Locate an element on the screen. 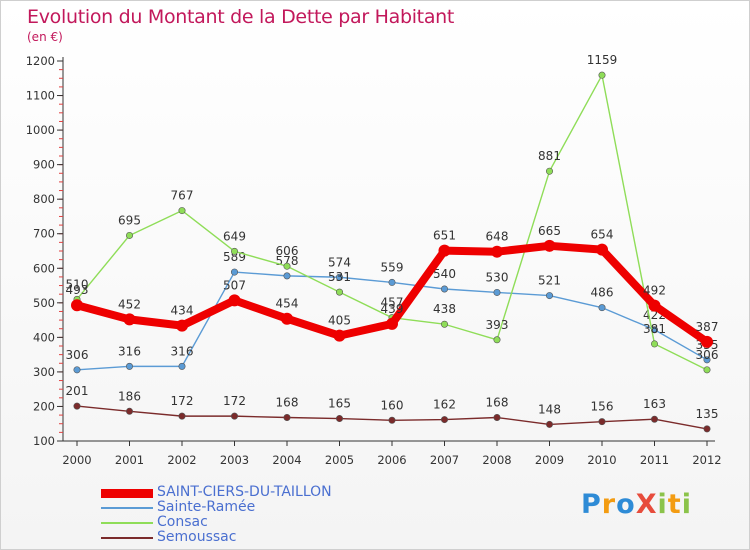 The height and width of the screenshot is (550, 750). proxiti-logo: ProXiti is located at coordinates (636, 504).